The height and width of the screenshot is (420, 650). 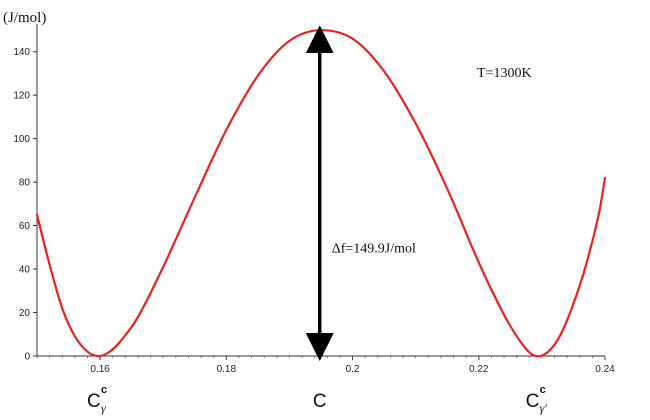 I want to click on marker-right-sup: c, so click(x=543, y=390).